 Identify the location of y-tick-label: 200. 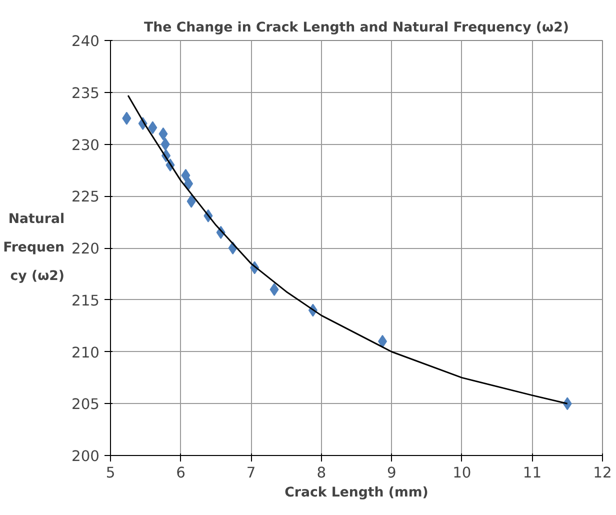
(86, 456).